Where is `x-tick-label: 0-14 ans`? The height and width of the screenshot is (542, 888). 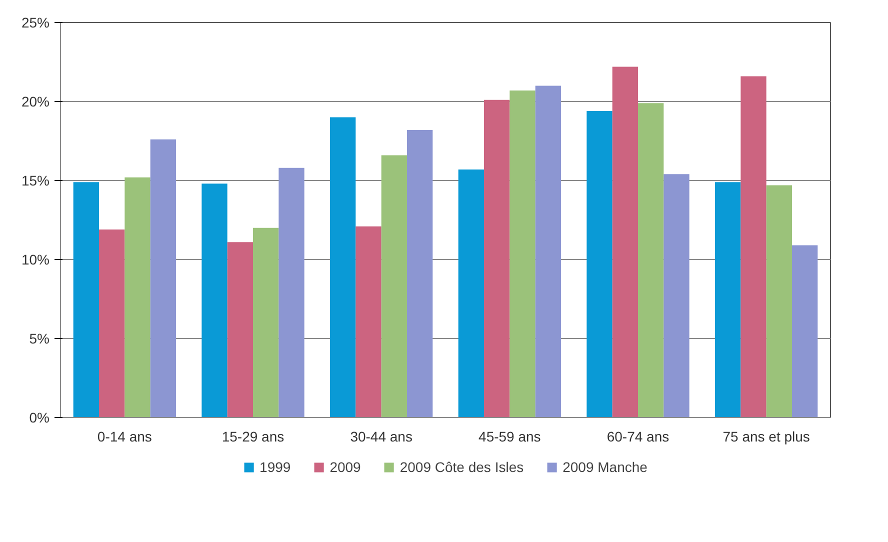
x-tick-label: 0-14 ans is located at coordinates (124, 436).